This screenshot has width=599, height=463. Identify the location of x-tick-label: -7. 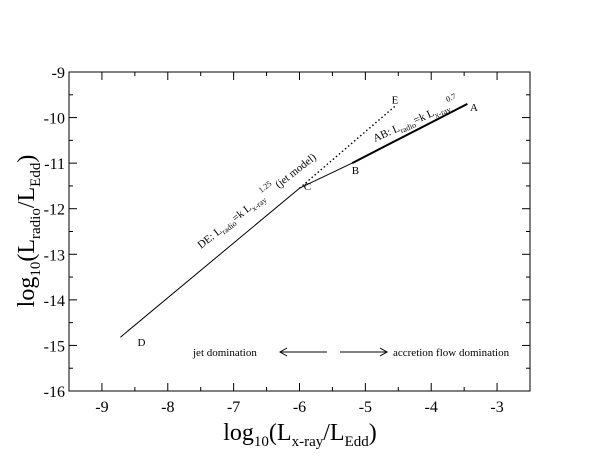
(233, 407).